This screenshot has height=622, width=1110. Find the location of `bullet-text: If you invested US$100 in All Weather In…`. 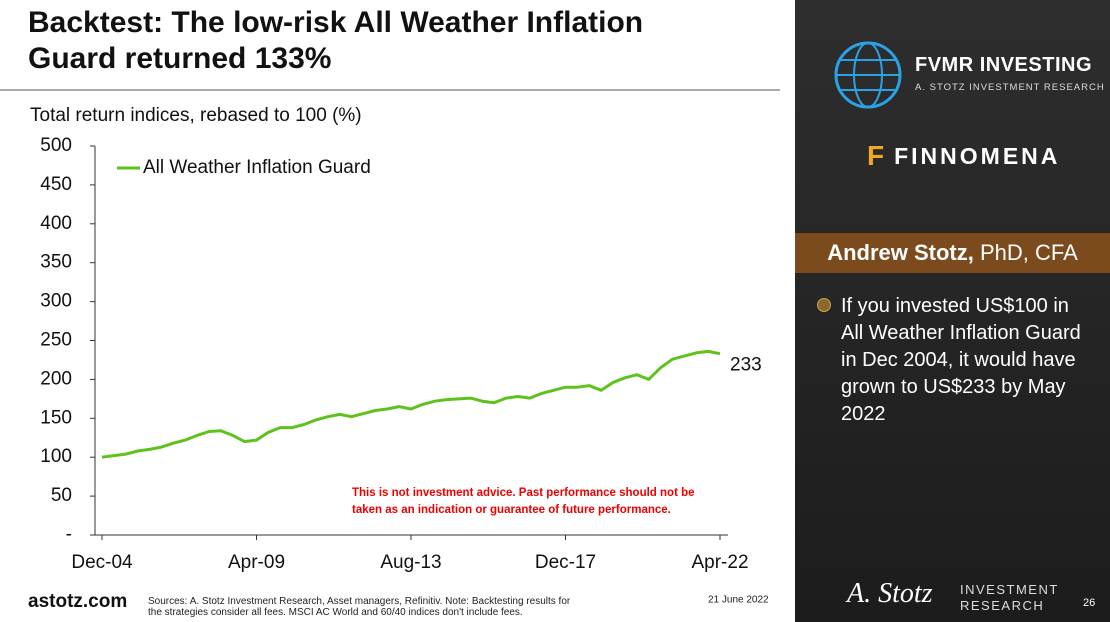

bullet-text: If you invested US$100 in All Weather In… is located at coordinates (961, 360).